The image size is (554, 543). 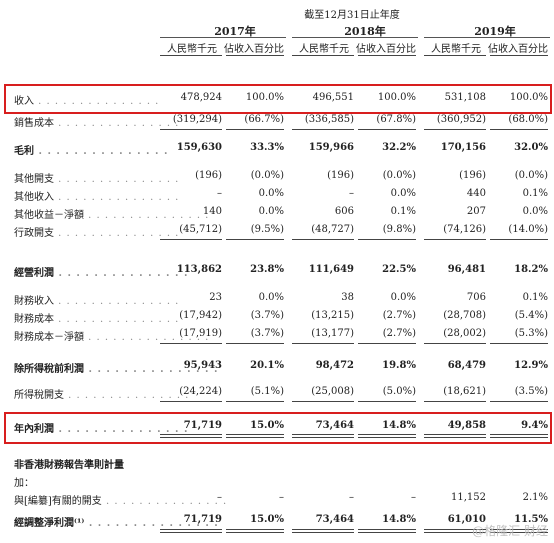 I want to click on non-hkfrs-heading: 非香港財務報告準則計量, so click(x=69, y=465).